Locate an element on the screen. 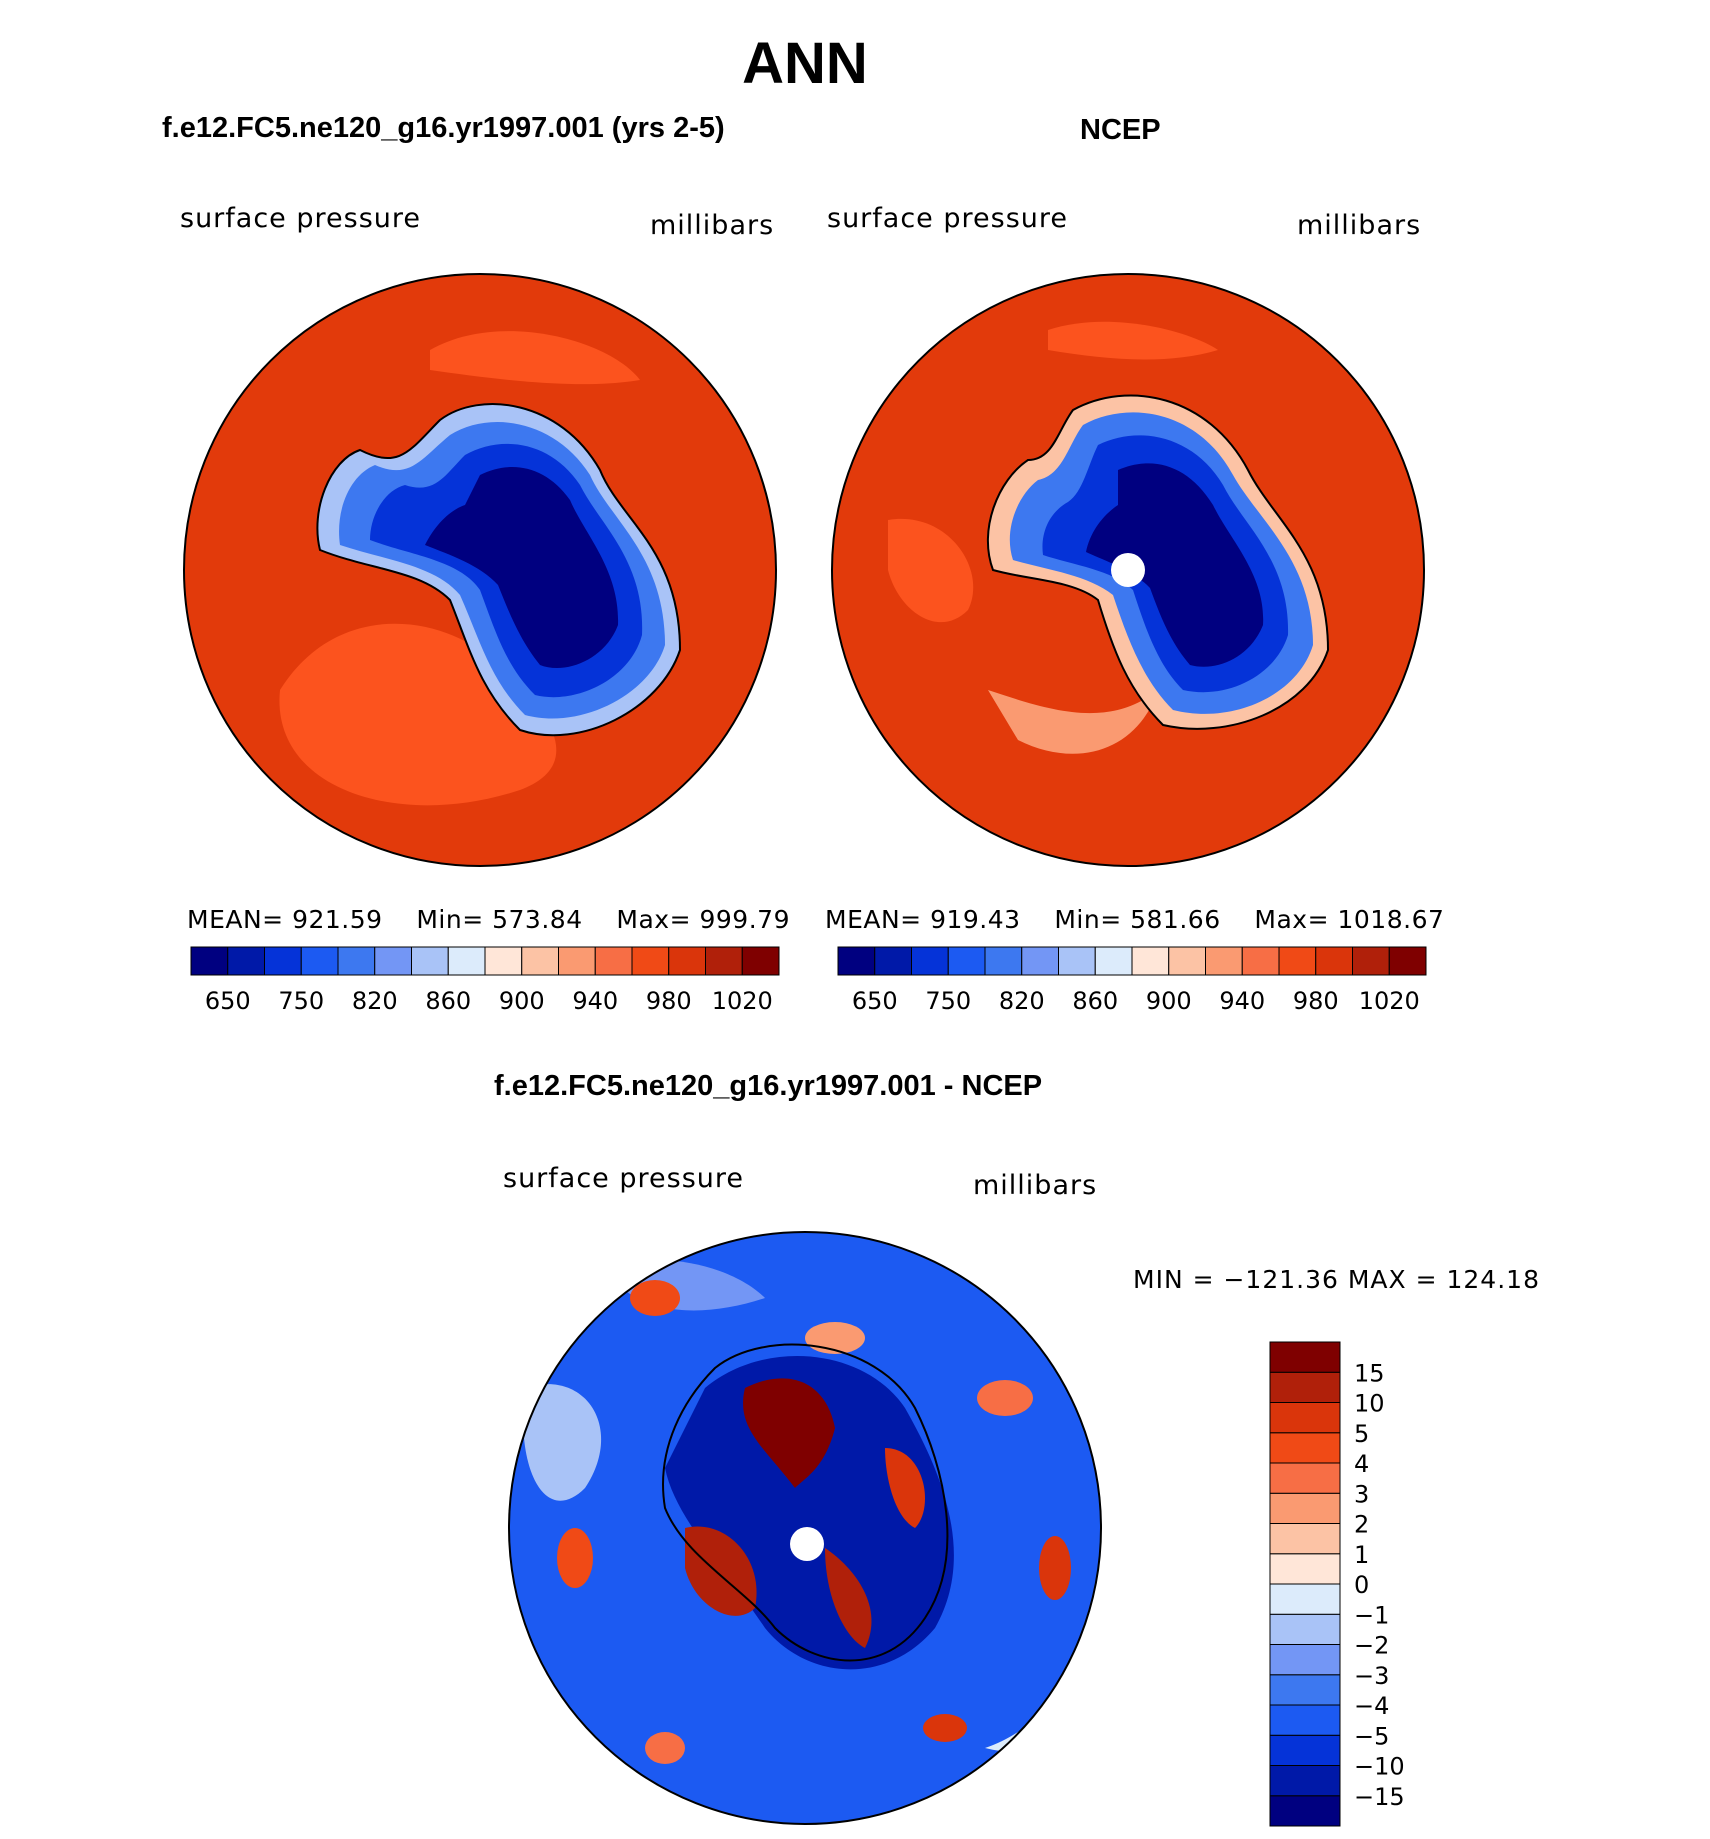 The height and width of the screenshot is (1839, 1710). colorbar-tick-label: −1 is located at coordinates (1371, 1615).